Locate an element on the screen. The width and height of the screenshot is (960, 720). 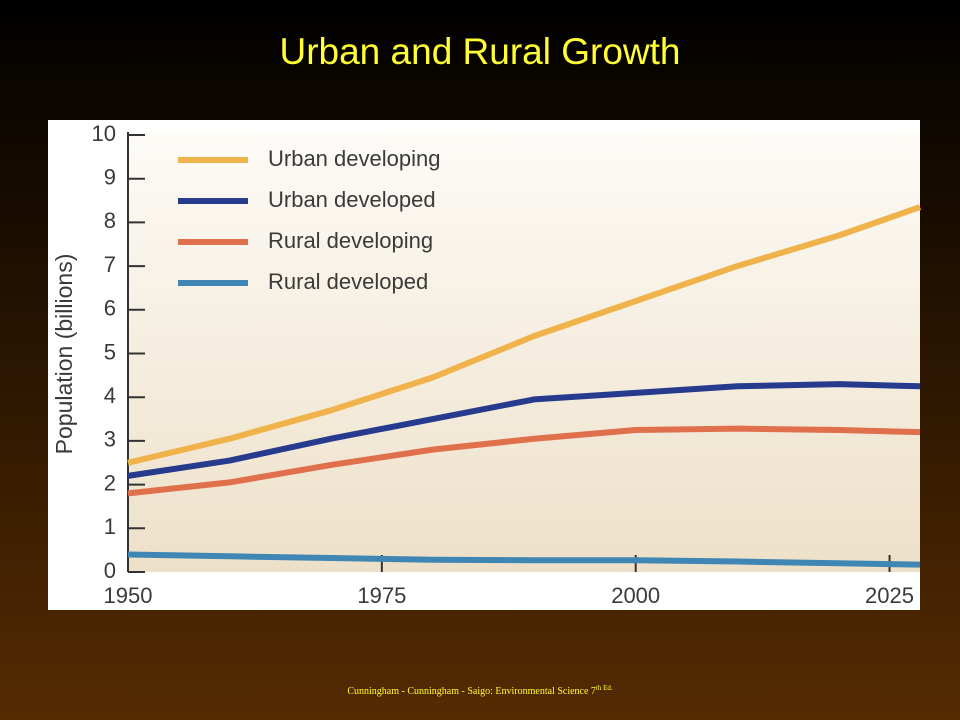
y-tick-label: 6 is located at coordinates (110, 308).